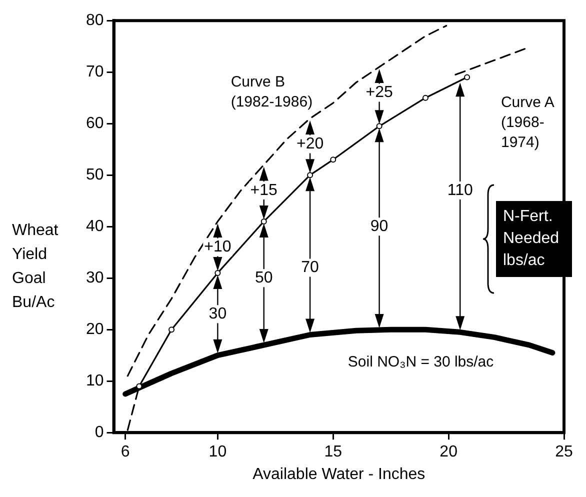 The image size is (586, 497). Describe the element at coordinates (379, 227) in the screenshot. I see `annotation: 90` at that location.